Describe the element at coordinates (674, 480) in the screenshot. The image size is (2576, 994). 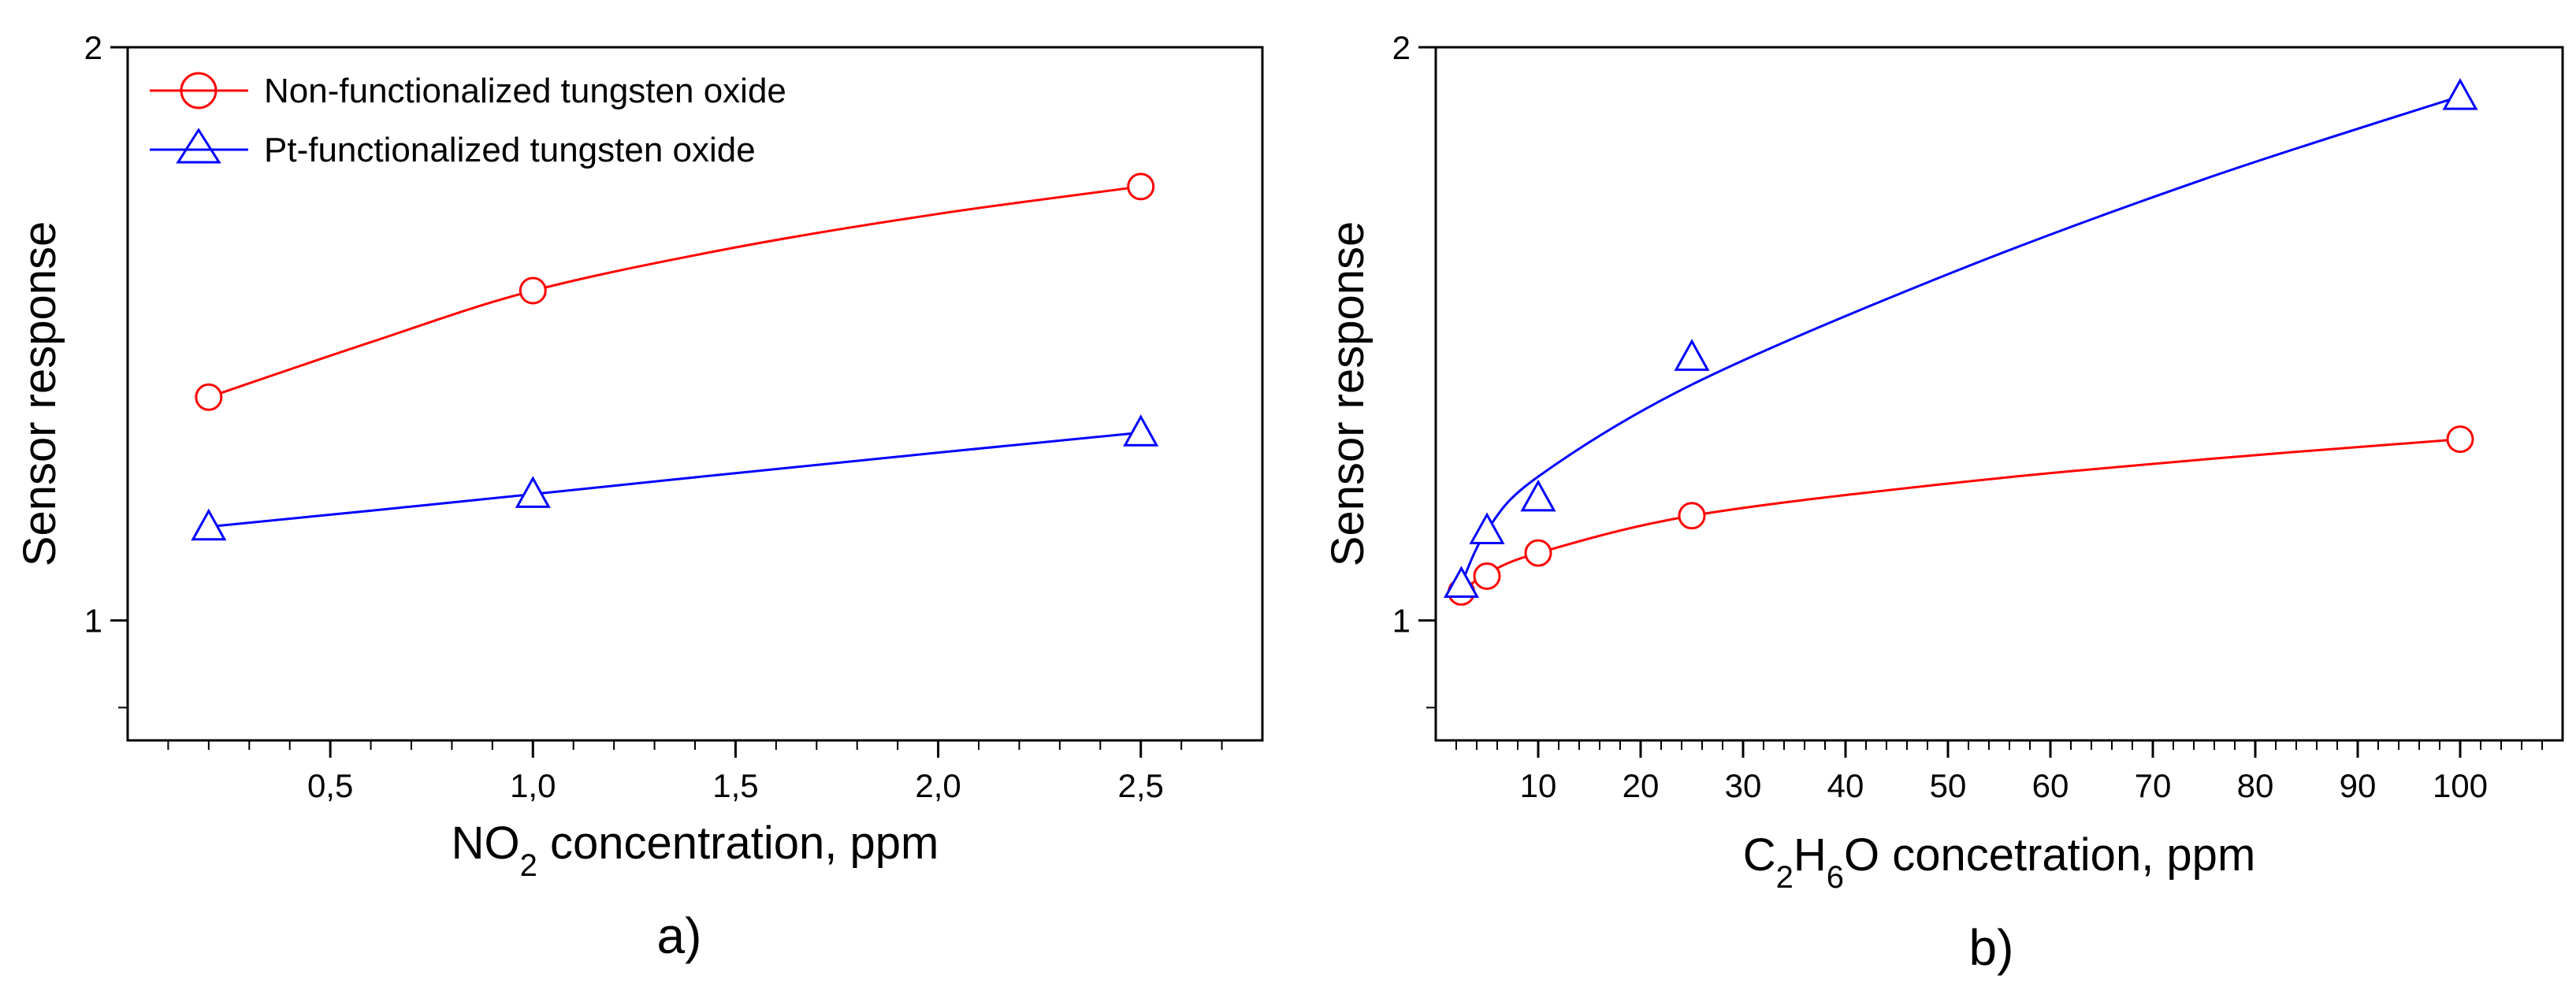
I see `series-line-pt-functionalized` at that location.